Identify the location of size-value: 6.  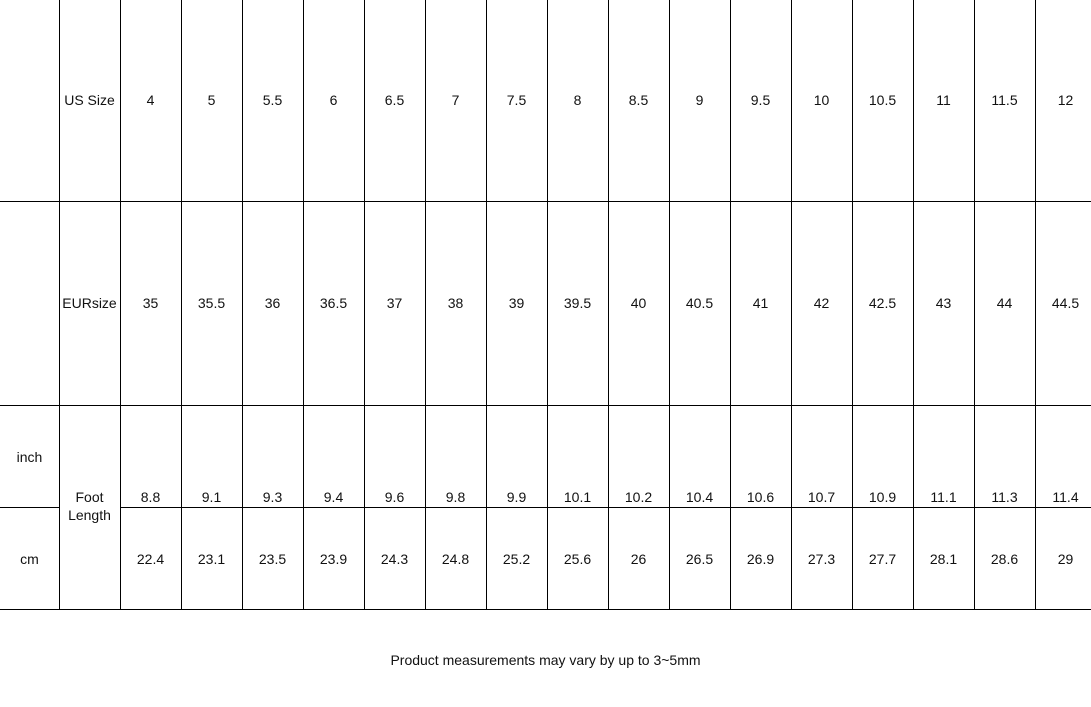
(333, 100).